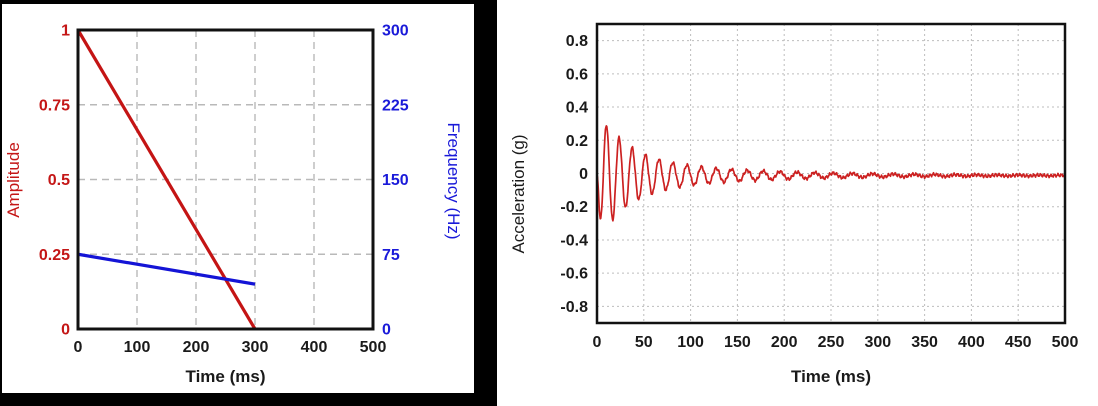 Image resolution: width=1098 pixels, height=406 pixels. Describe the element at coordinates (577, 74) in the screenshot. I see `acceleration-tick-label: 0.6` at that location.